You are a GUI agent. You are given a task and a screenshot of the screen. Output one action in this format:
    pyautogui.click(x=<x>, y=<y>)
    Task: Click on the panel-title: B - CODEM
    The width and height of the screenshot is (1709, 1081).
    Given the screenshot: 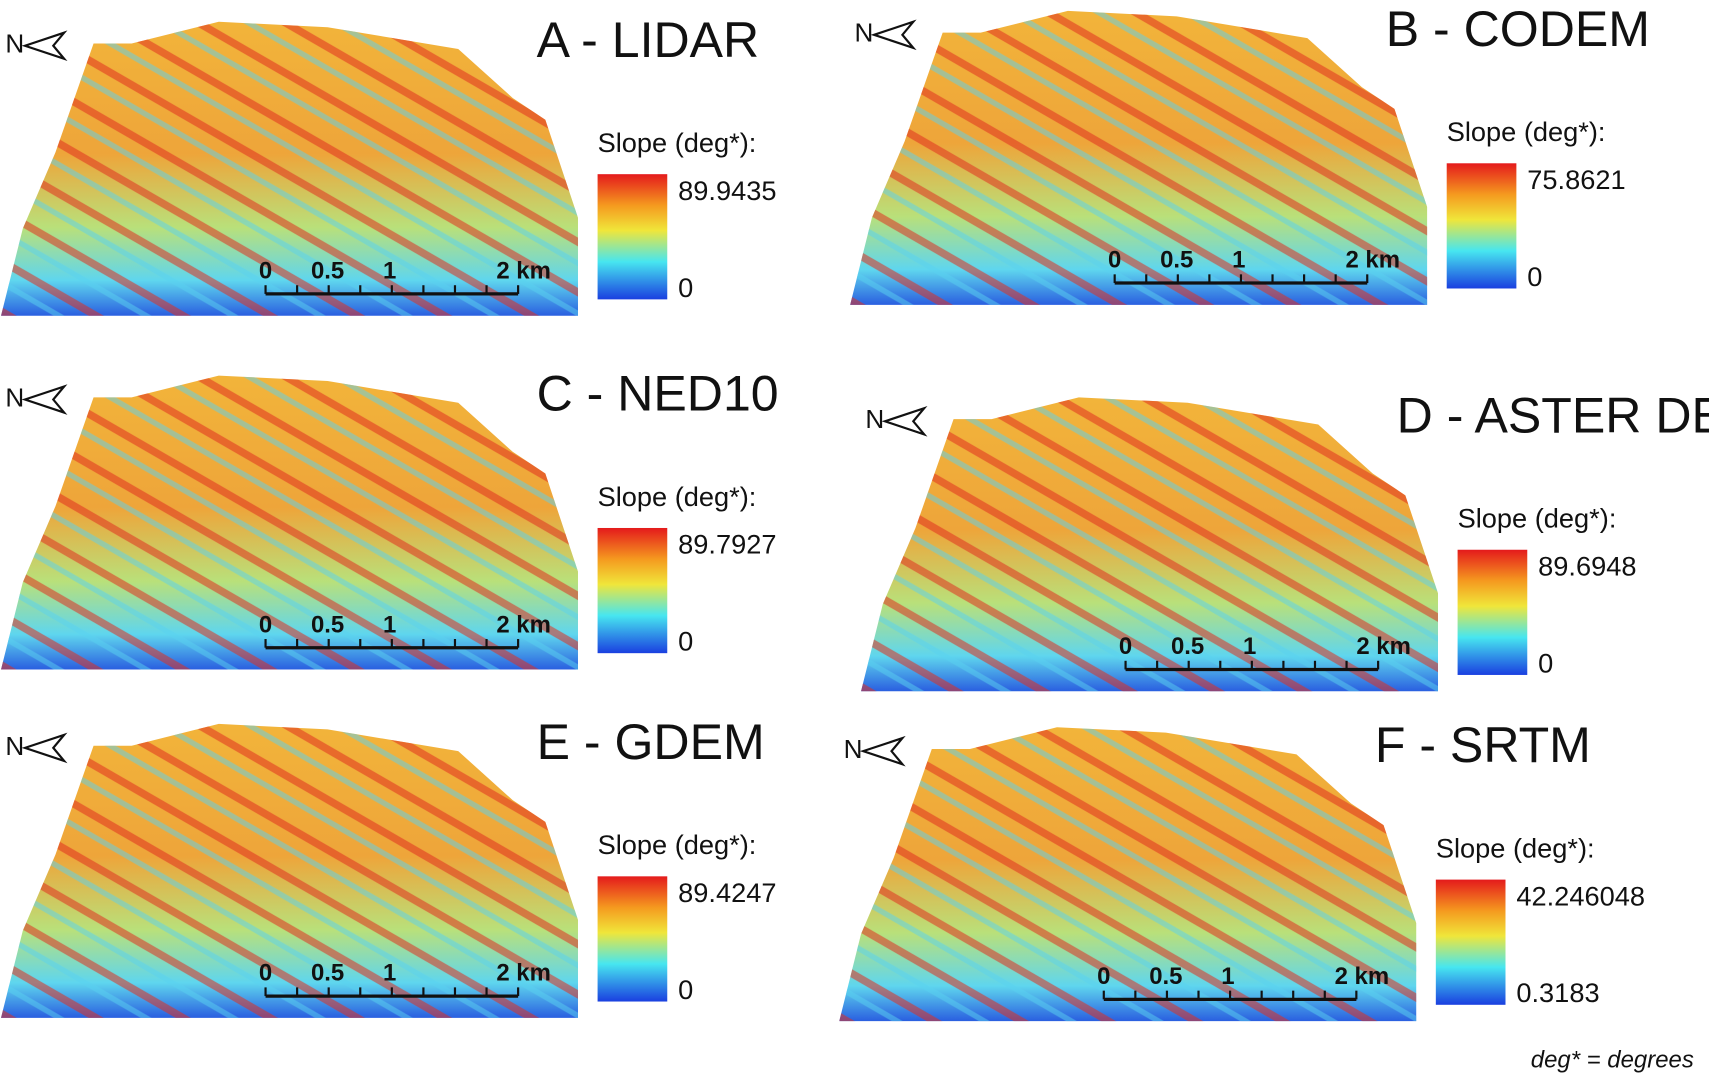 What is the action you would take?
    pyautogui.click(x=1518, y=29)
    